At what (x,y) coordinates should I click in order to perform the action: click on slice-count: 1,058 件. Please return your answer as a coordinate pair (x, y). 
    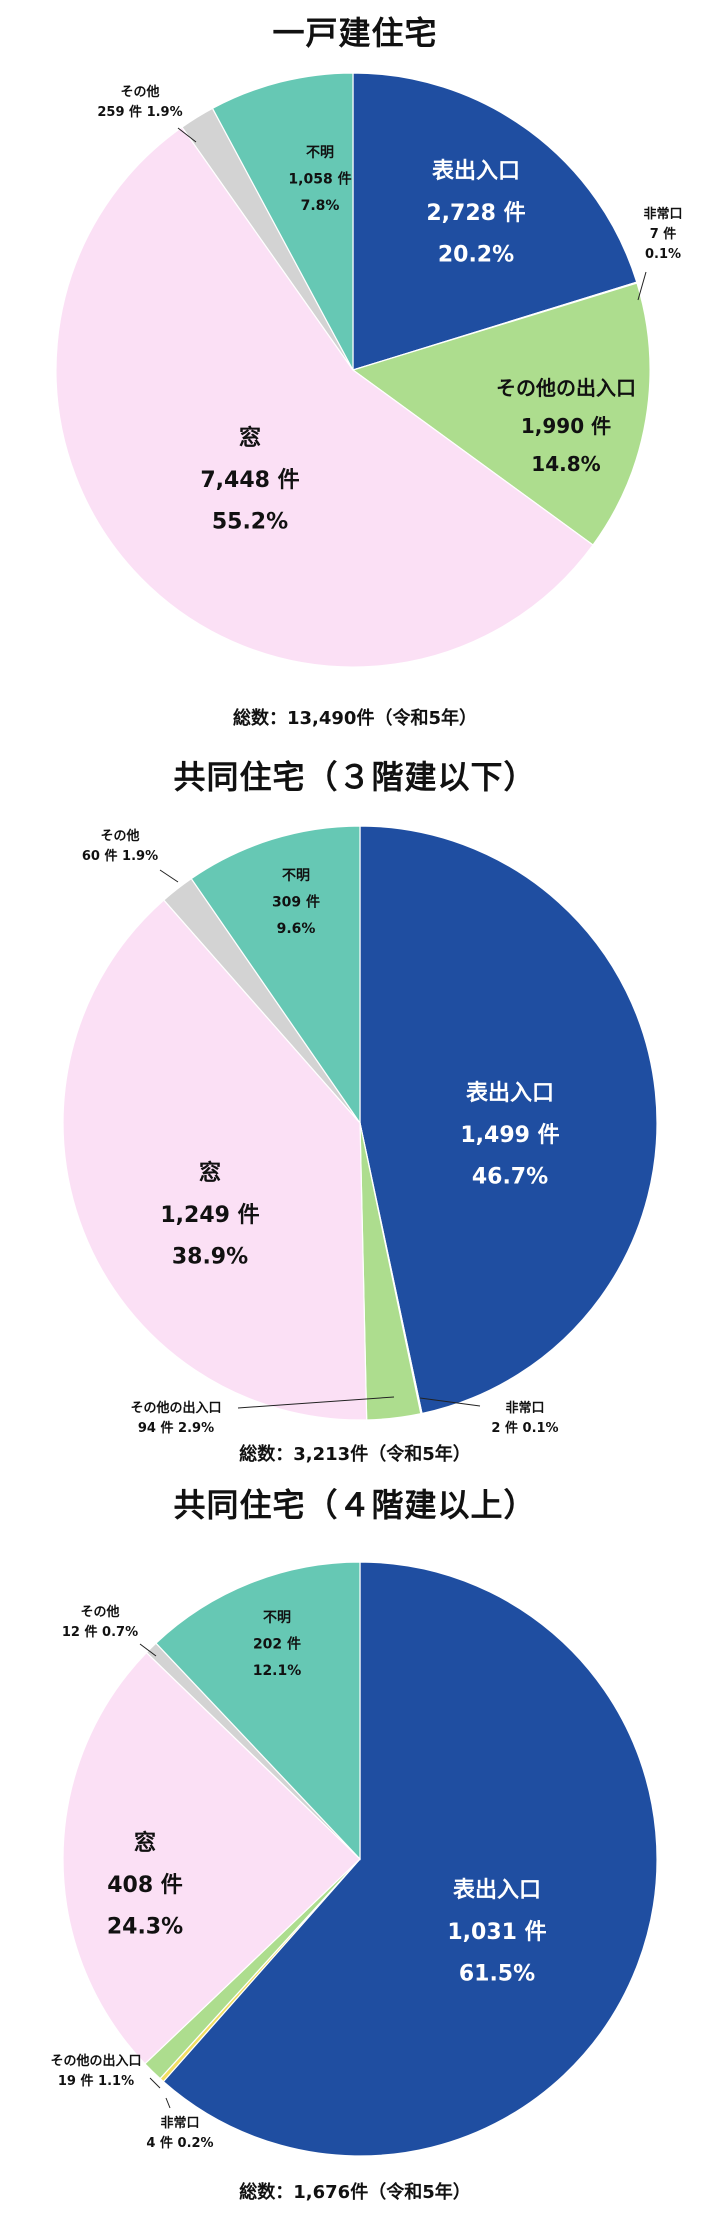
    Looking at the image, I should click on (319, 179).